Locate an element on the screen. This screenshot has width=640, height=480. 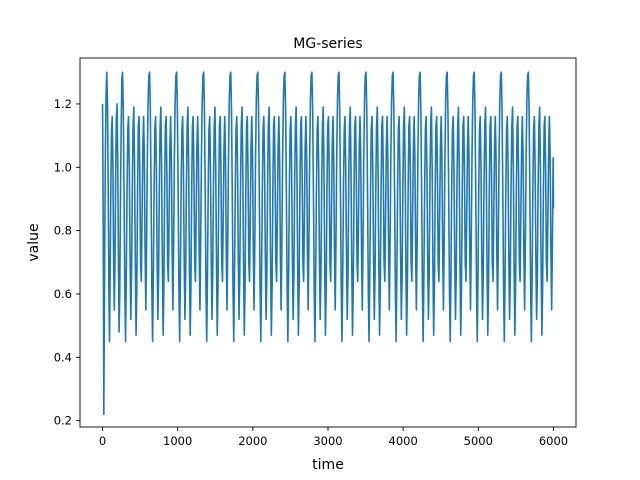
x-tick-label: 1000 is located at coordinates (177, 441).